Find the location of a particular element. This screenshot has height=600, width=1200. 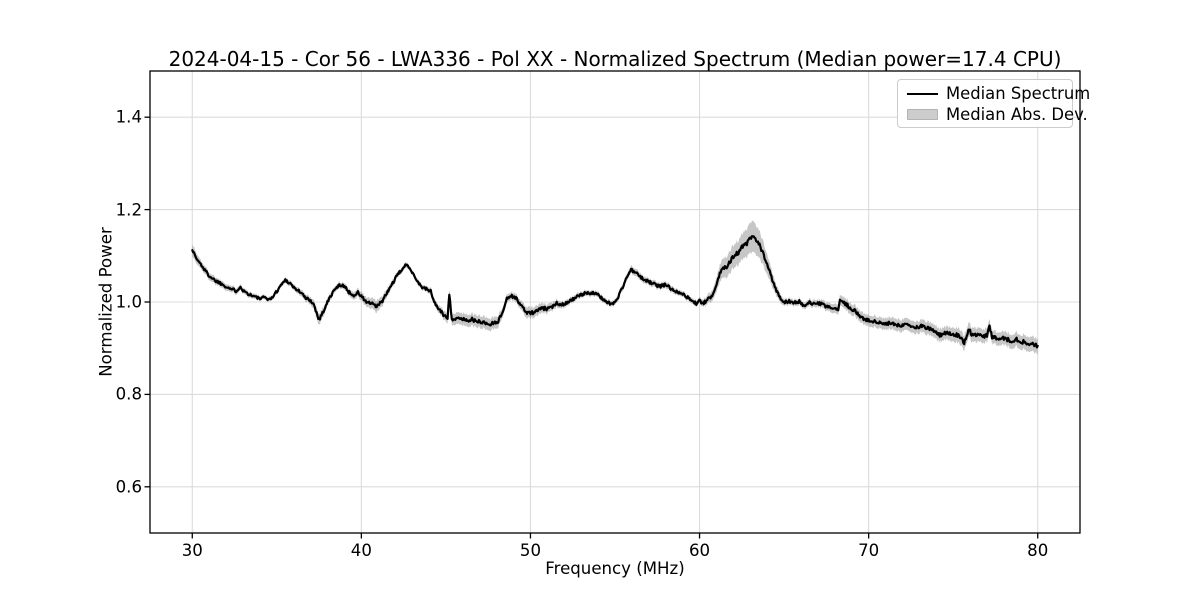

x-tick-label: 70 is located at coordinates (869, 550).